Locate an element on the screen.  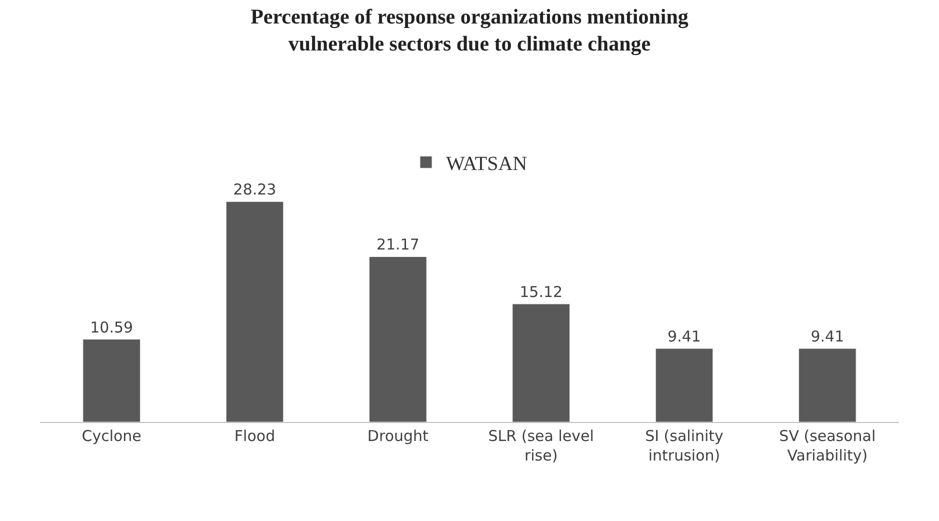
data-label: 21.17 is located at coordinates (398, 245).